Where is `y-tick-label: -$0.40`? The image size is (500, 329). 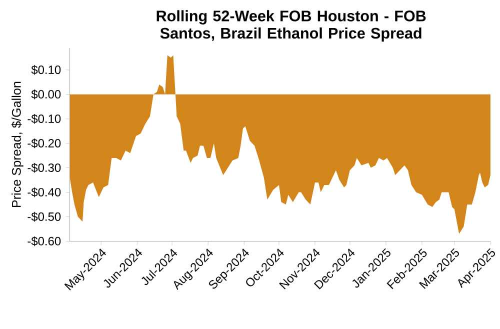 y-tick-label: -$0.40 is located at coordinates (44, 192).